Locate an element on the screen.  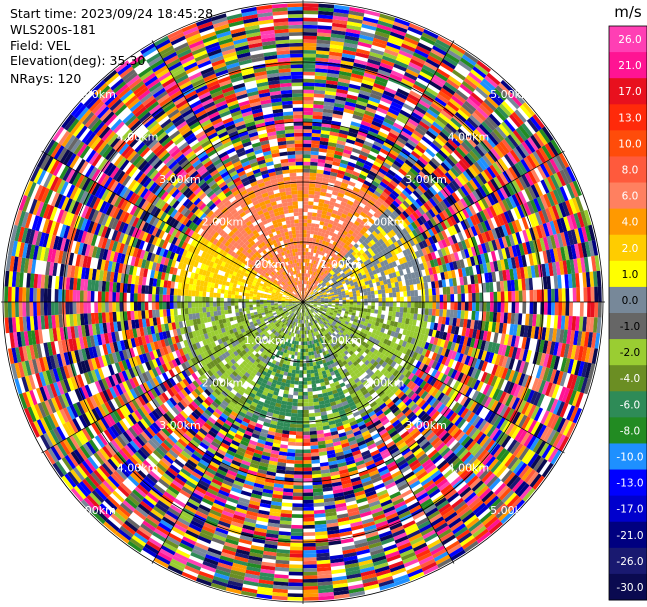
colorbar-tick-label: 26.0 is located at coordinates (629, 40).